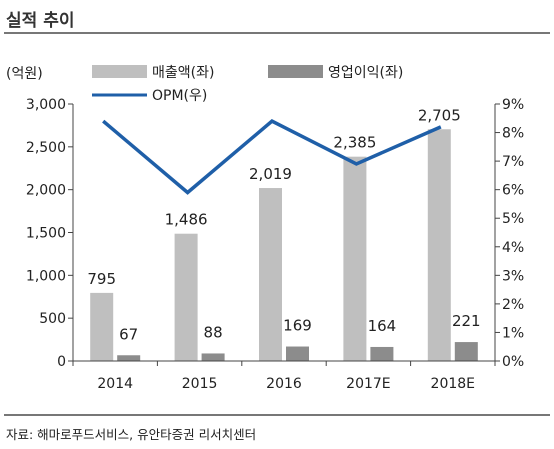 The image size is (554, 449). What do you see at coordinates (46, 276) in the screenshot?
I see `left-axis-tick-label: 1,000` at bounding box center [46, 276].